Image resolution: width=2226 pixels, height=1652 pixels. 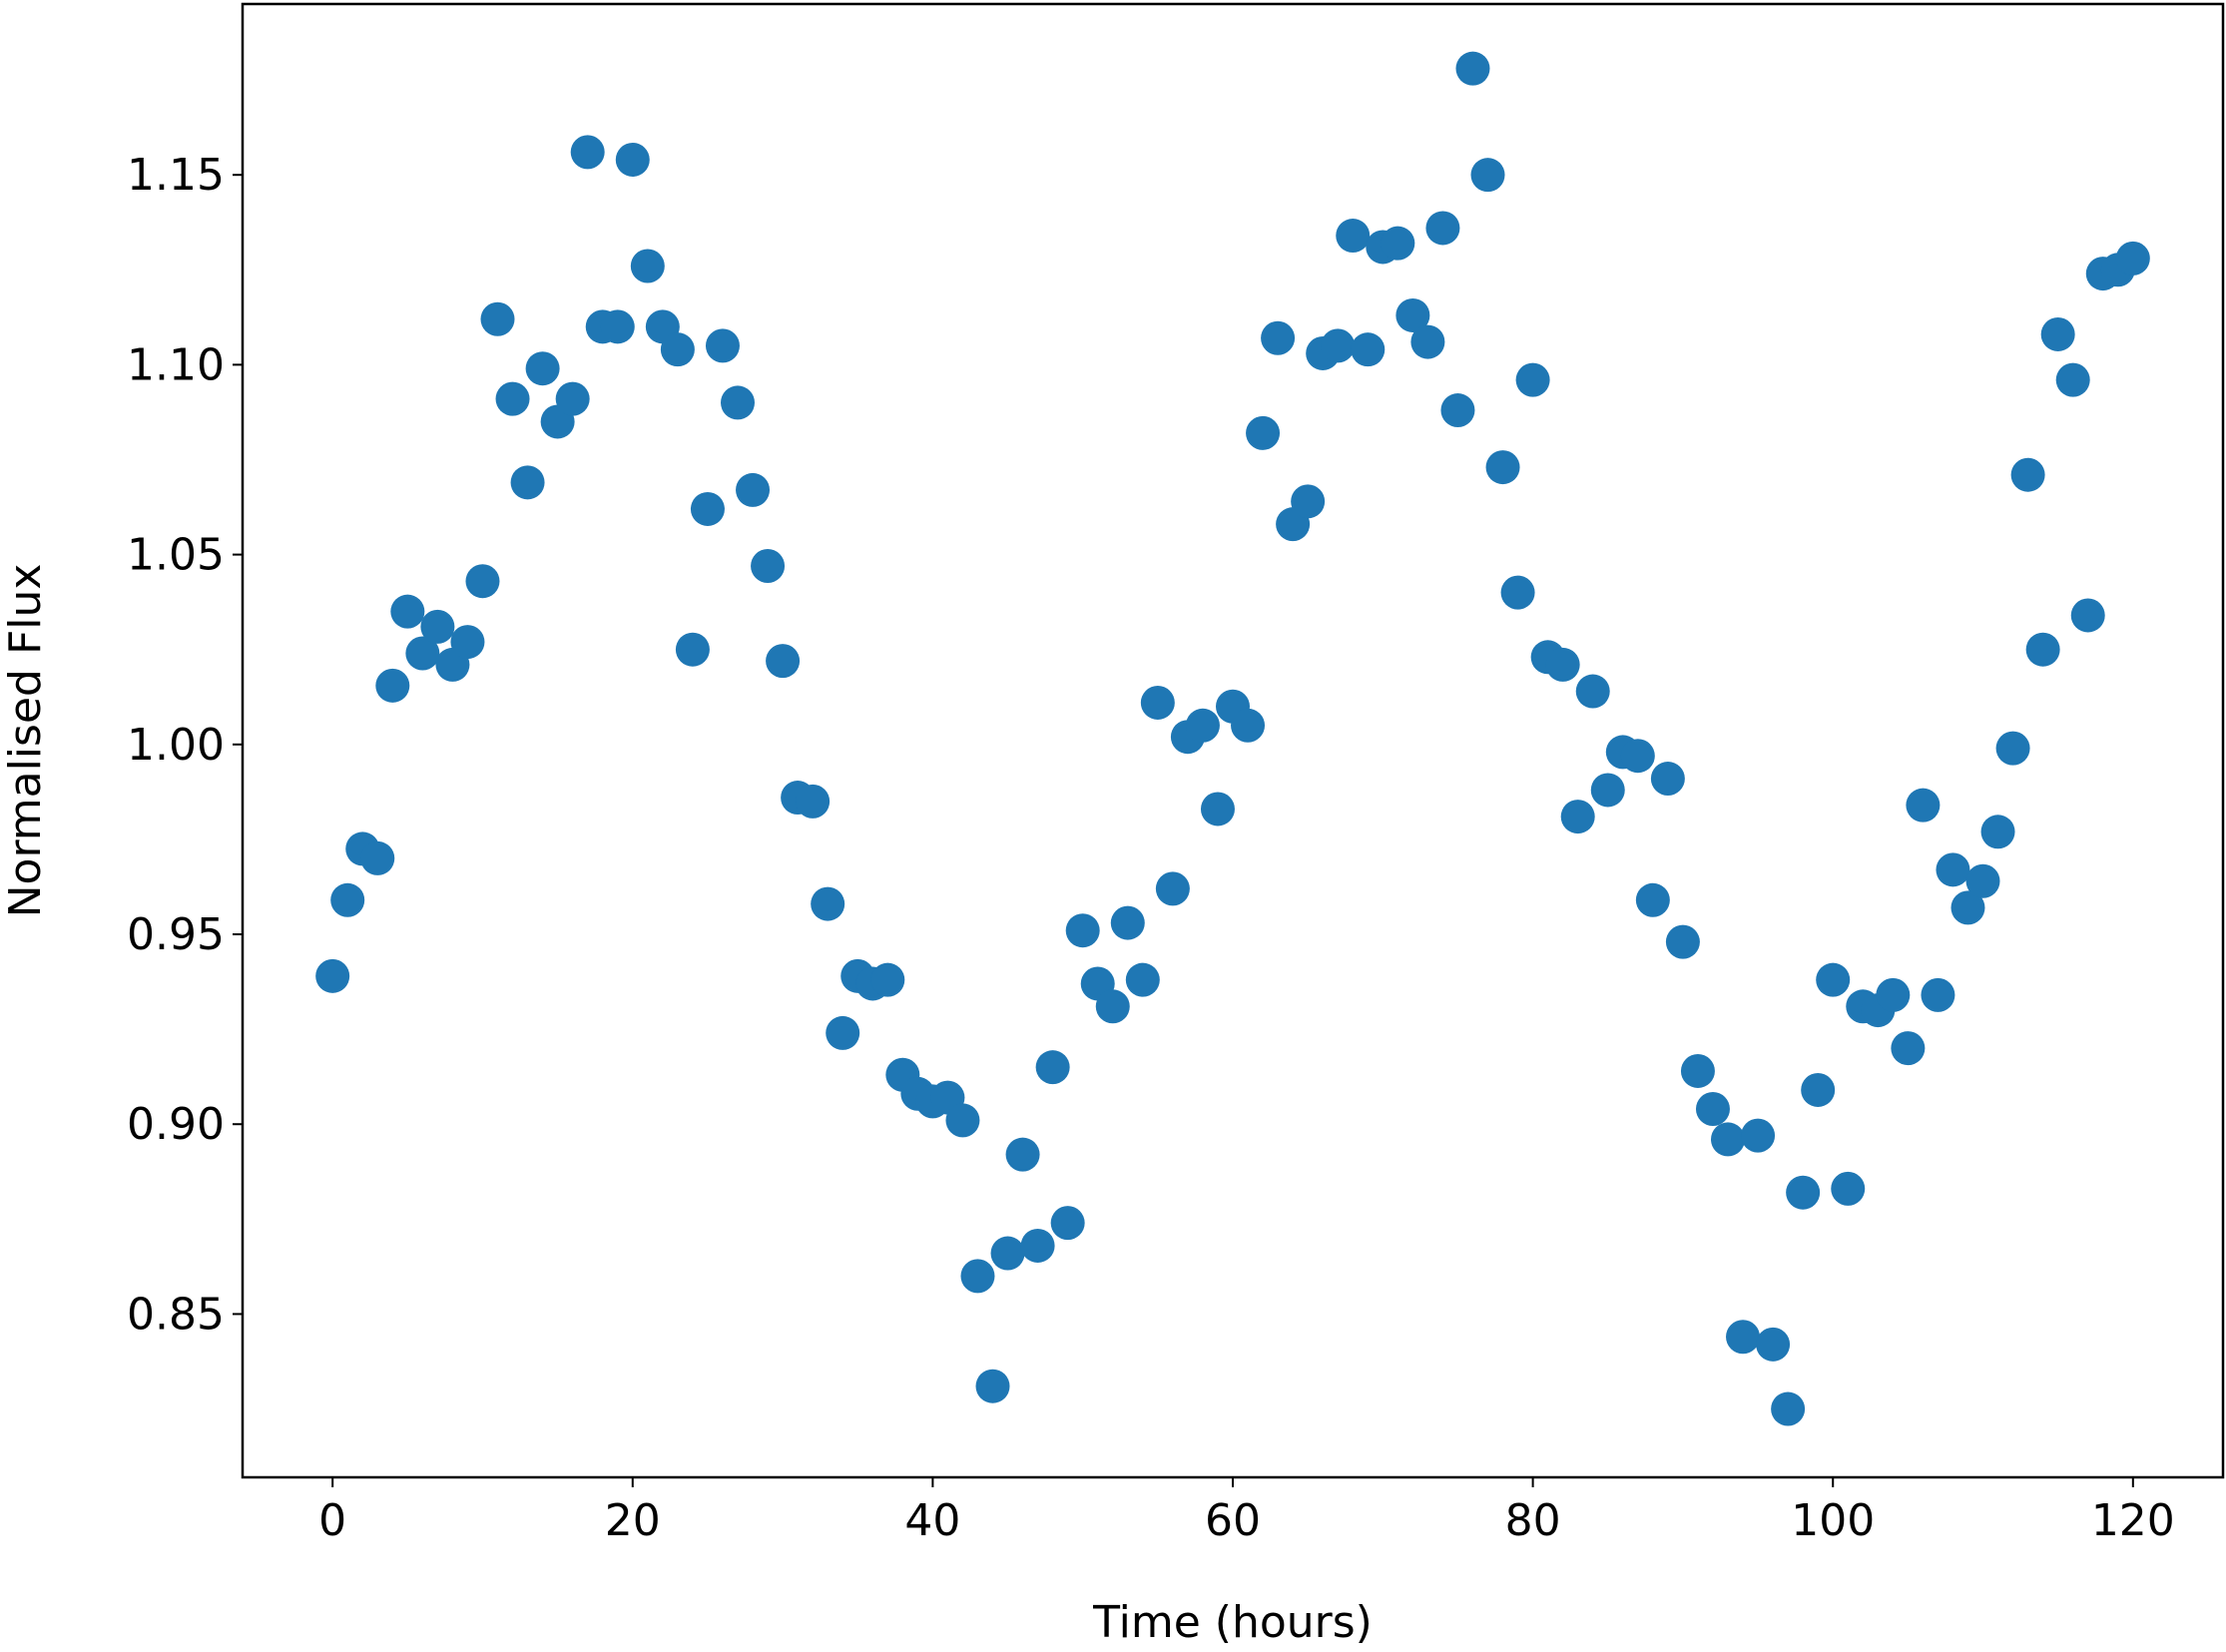 What do you see at coordinates (176, 745) in the screenshot?
I see `y-tick-label: 1.00` at bounding box center [176, 745].